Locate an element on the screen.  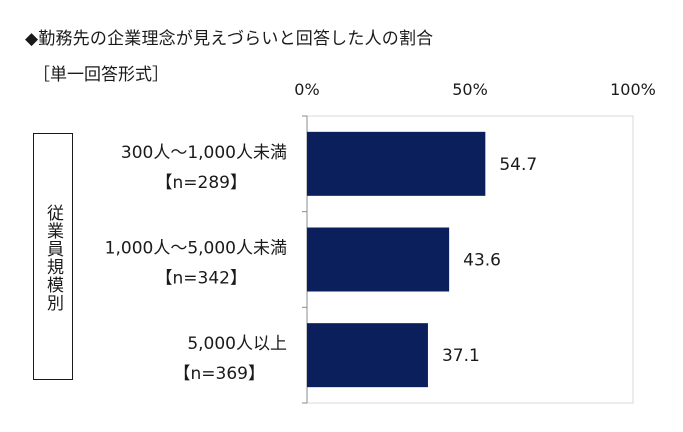
category-label: 5,000人以上 is located at coordinates (237, 344).